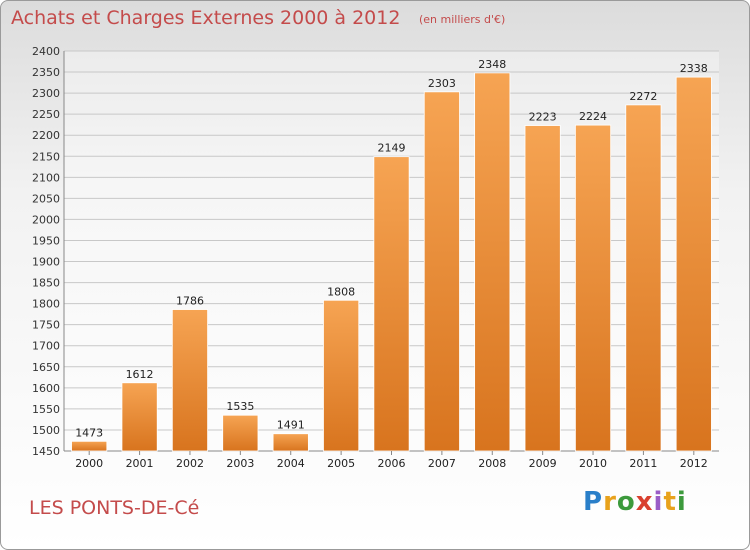 The image size is (750, 550). Describe the element at coordinates (46, 177) in the screenshot. I see `y-tick-label: 2100` at that location.